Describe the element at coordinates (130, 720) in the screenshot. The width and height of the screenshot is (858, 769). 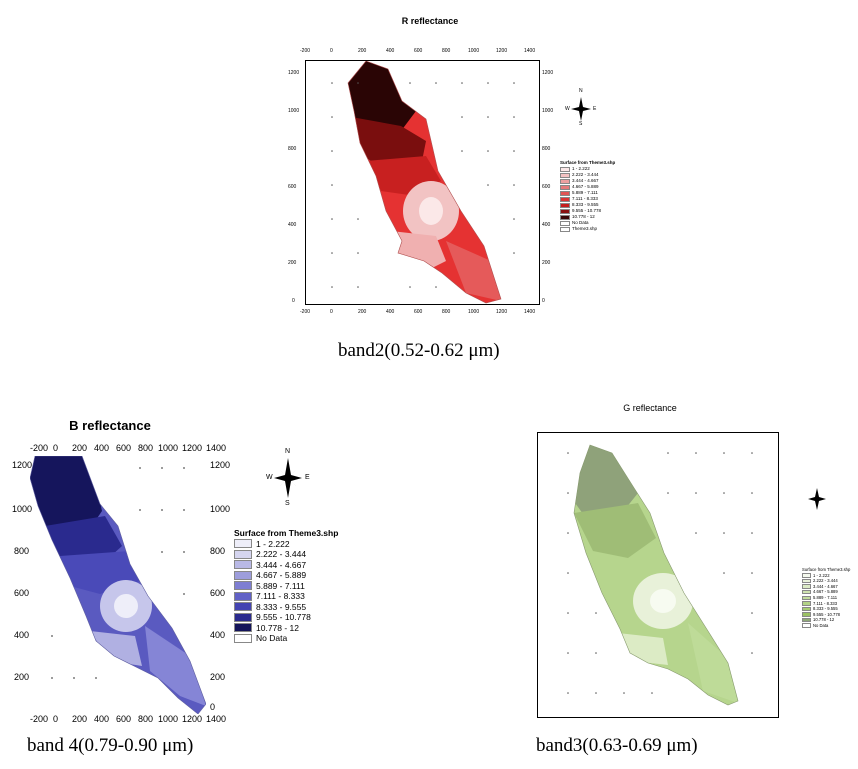
I see `x-tick-labels-bottom: -200 0 200 400 600 800 1000 1200 1400` at that location.